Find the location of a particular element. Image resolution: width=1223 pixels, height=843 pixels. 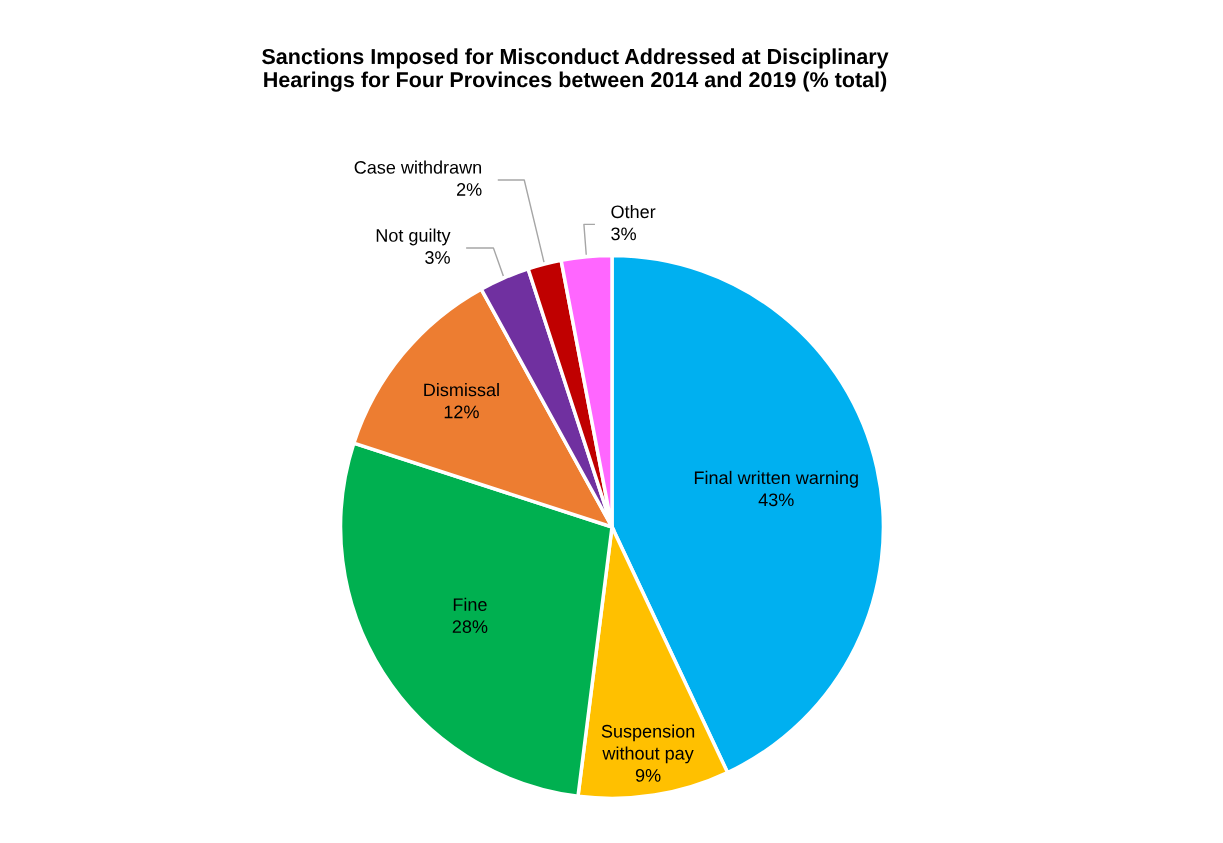

data-label: 43% is located at coordinates (776, 500).